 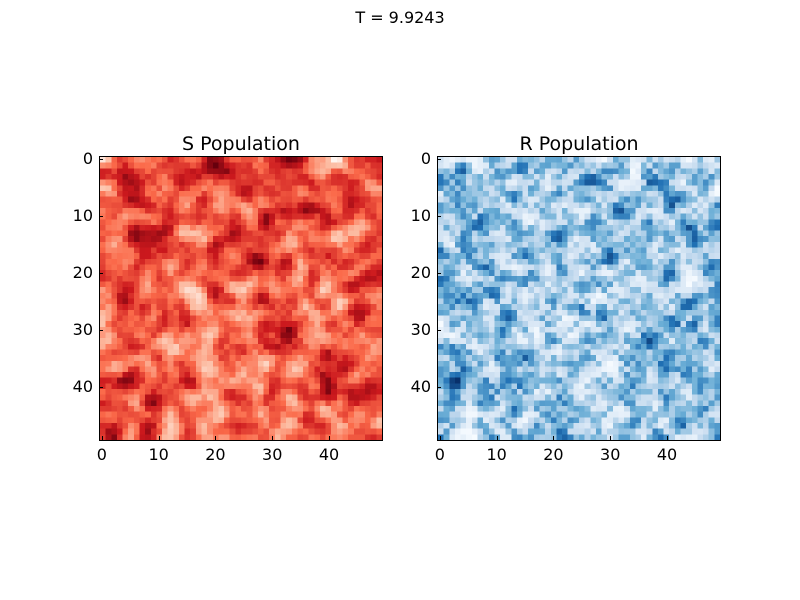 What do you see at coordinates (101, 454) in the screenshot?
I see `s-population-xtick-label: 0` at bounding box center [101, 454].